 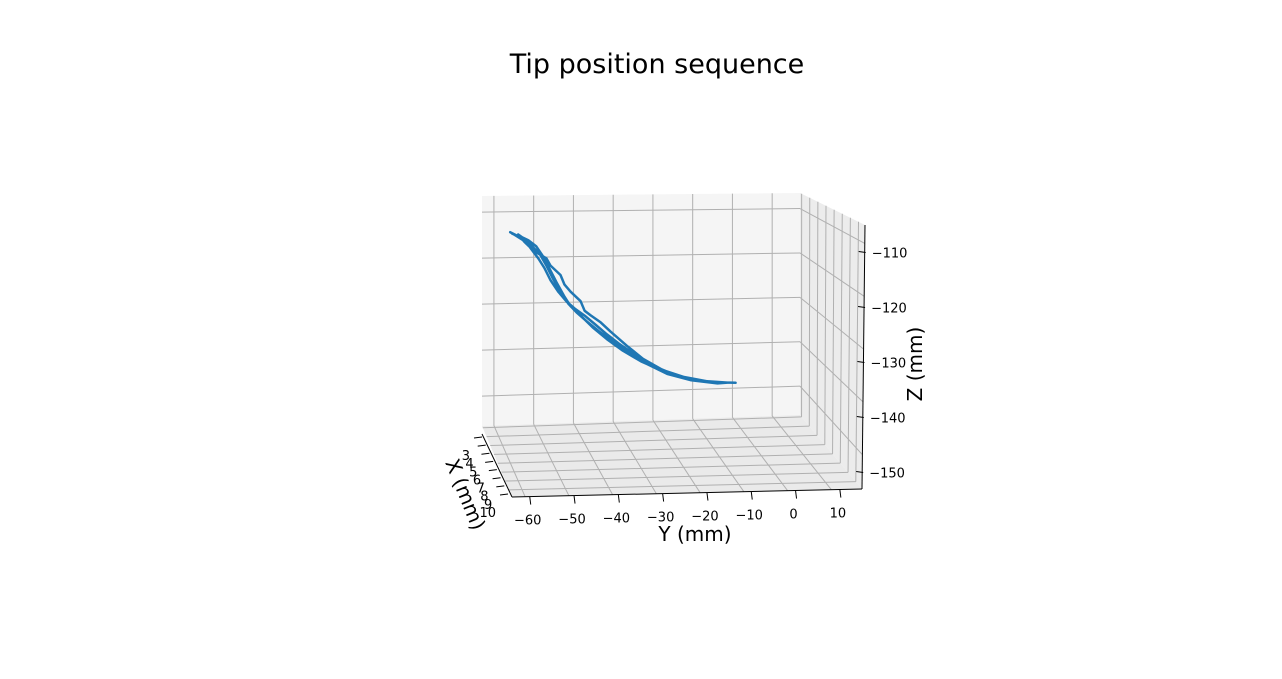 I want to click on series-line, so click(x=622, y=307).